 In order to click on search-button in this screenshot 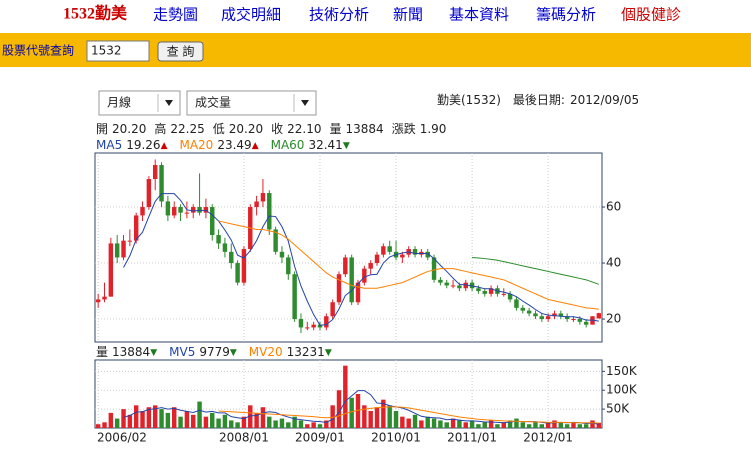, I will do `click(180, 51)`.